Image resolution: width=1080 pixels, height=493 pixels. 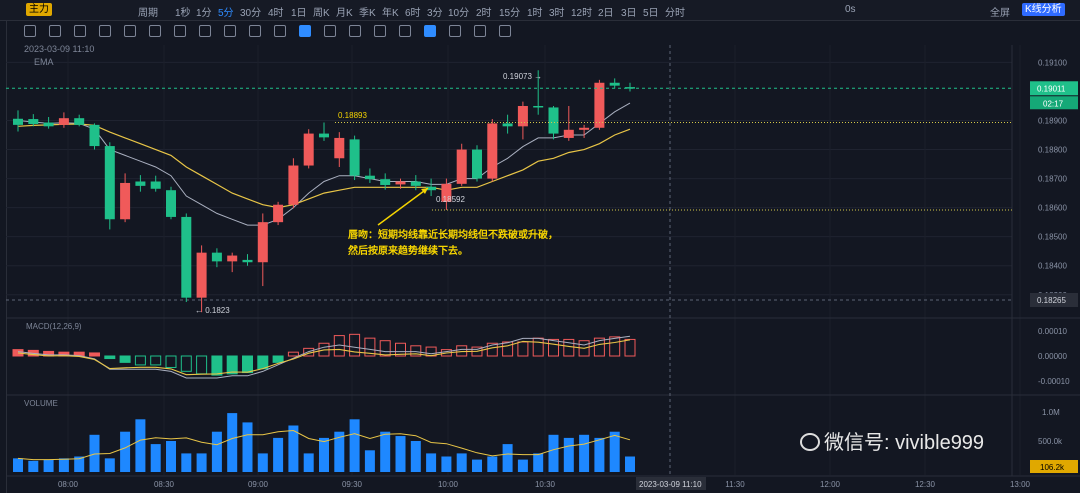 What do you see at coordinates (675, 13) in the screenshot?
I see `interval-timeshare: 分时` at bounding box center [675, 13].